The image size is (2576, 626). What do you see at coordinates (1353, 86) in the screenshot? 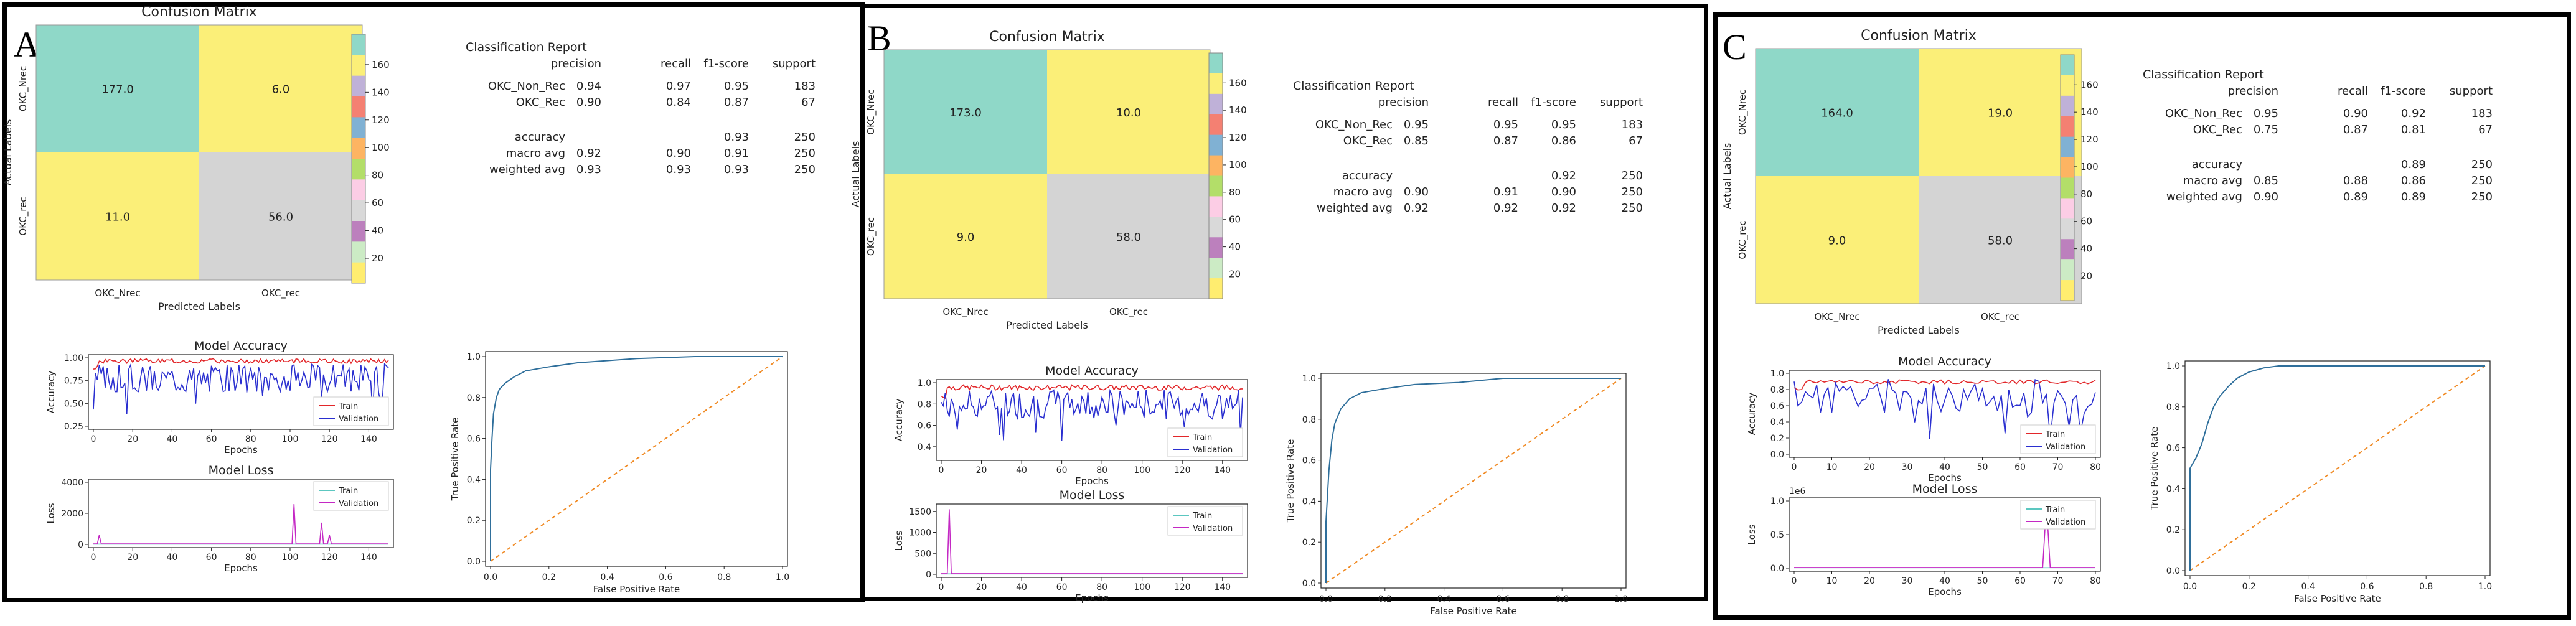
I see `report-title: Classification Report` at bounding box center [1353, 86].